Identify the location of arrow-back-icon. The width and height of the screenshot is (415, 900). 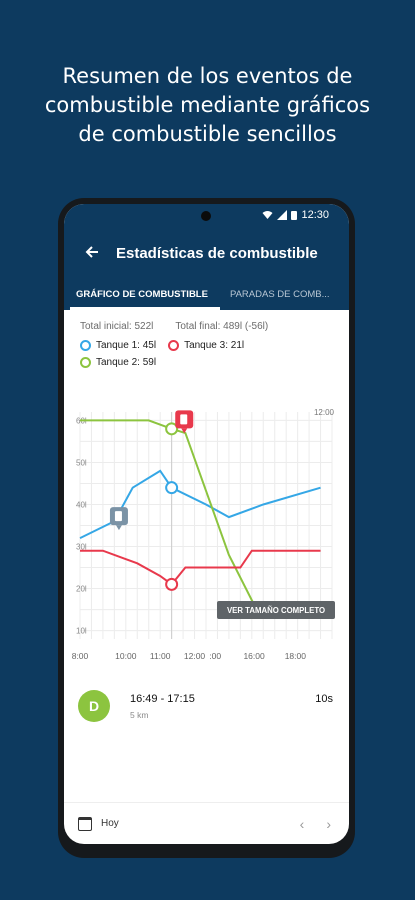
(90, 253).